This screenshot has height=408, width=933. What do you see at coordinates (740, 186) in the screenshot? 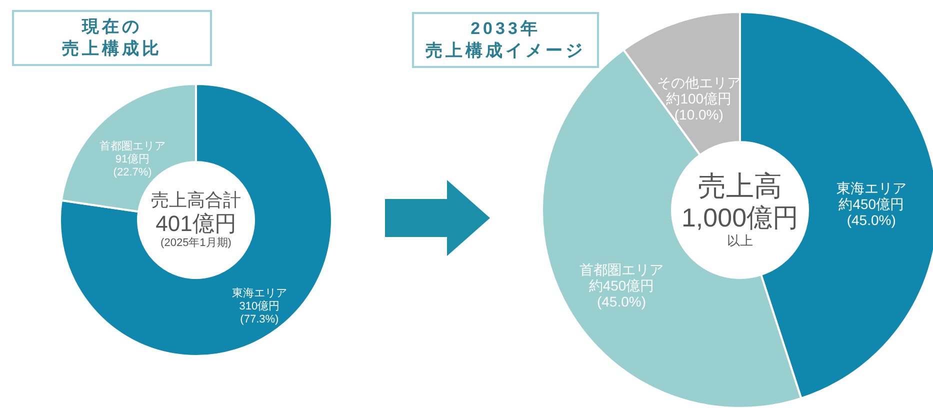
I see `text: 売上高` at bounding box center [740, 186].